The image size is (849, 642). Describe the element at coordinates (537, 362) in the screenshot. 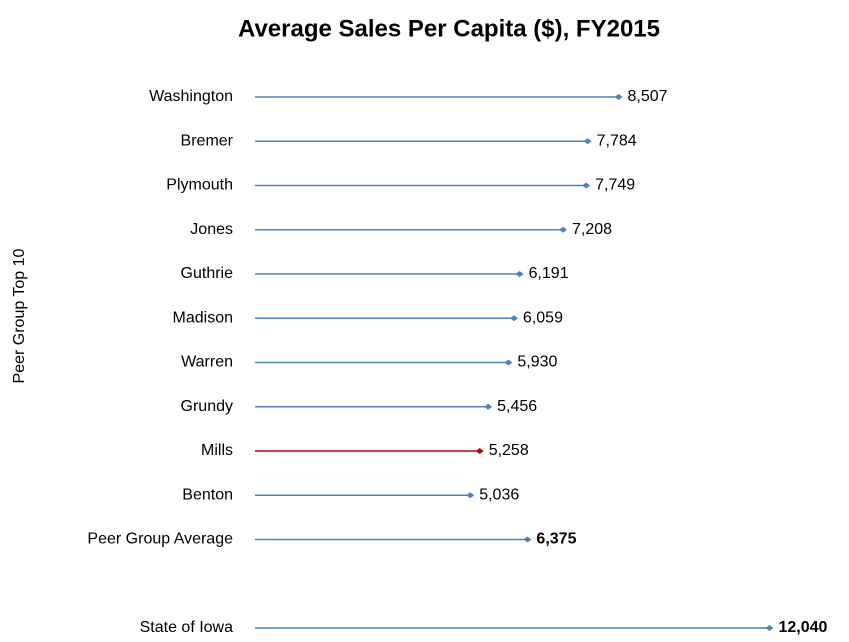

I see `value-label: 5,930` at that location.